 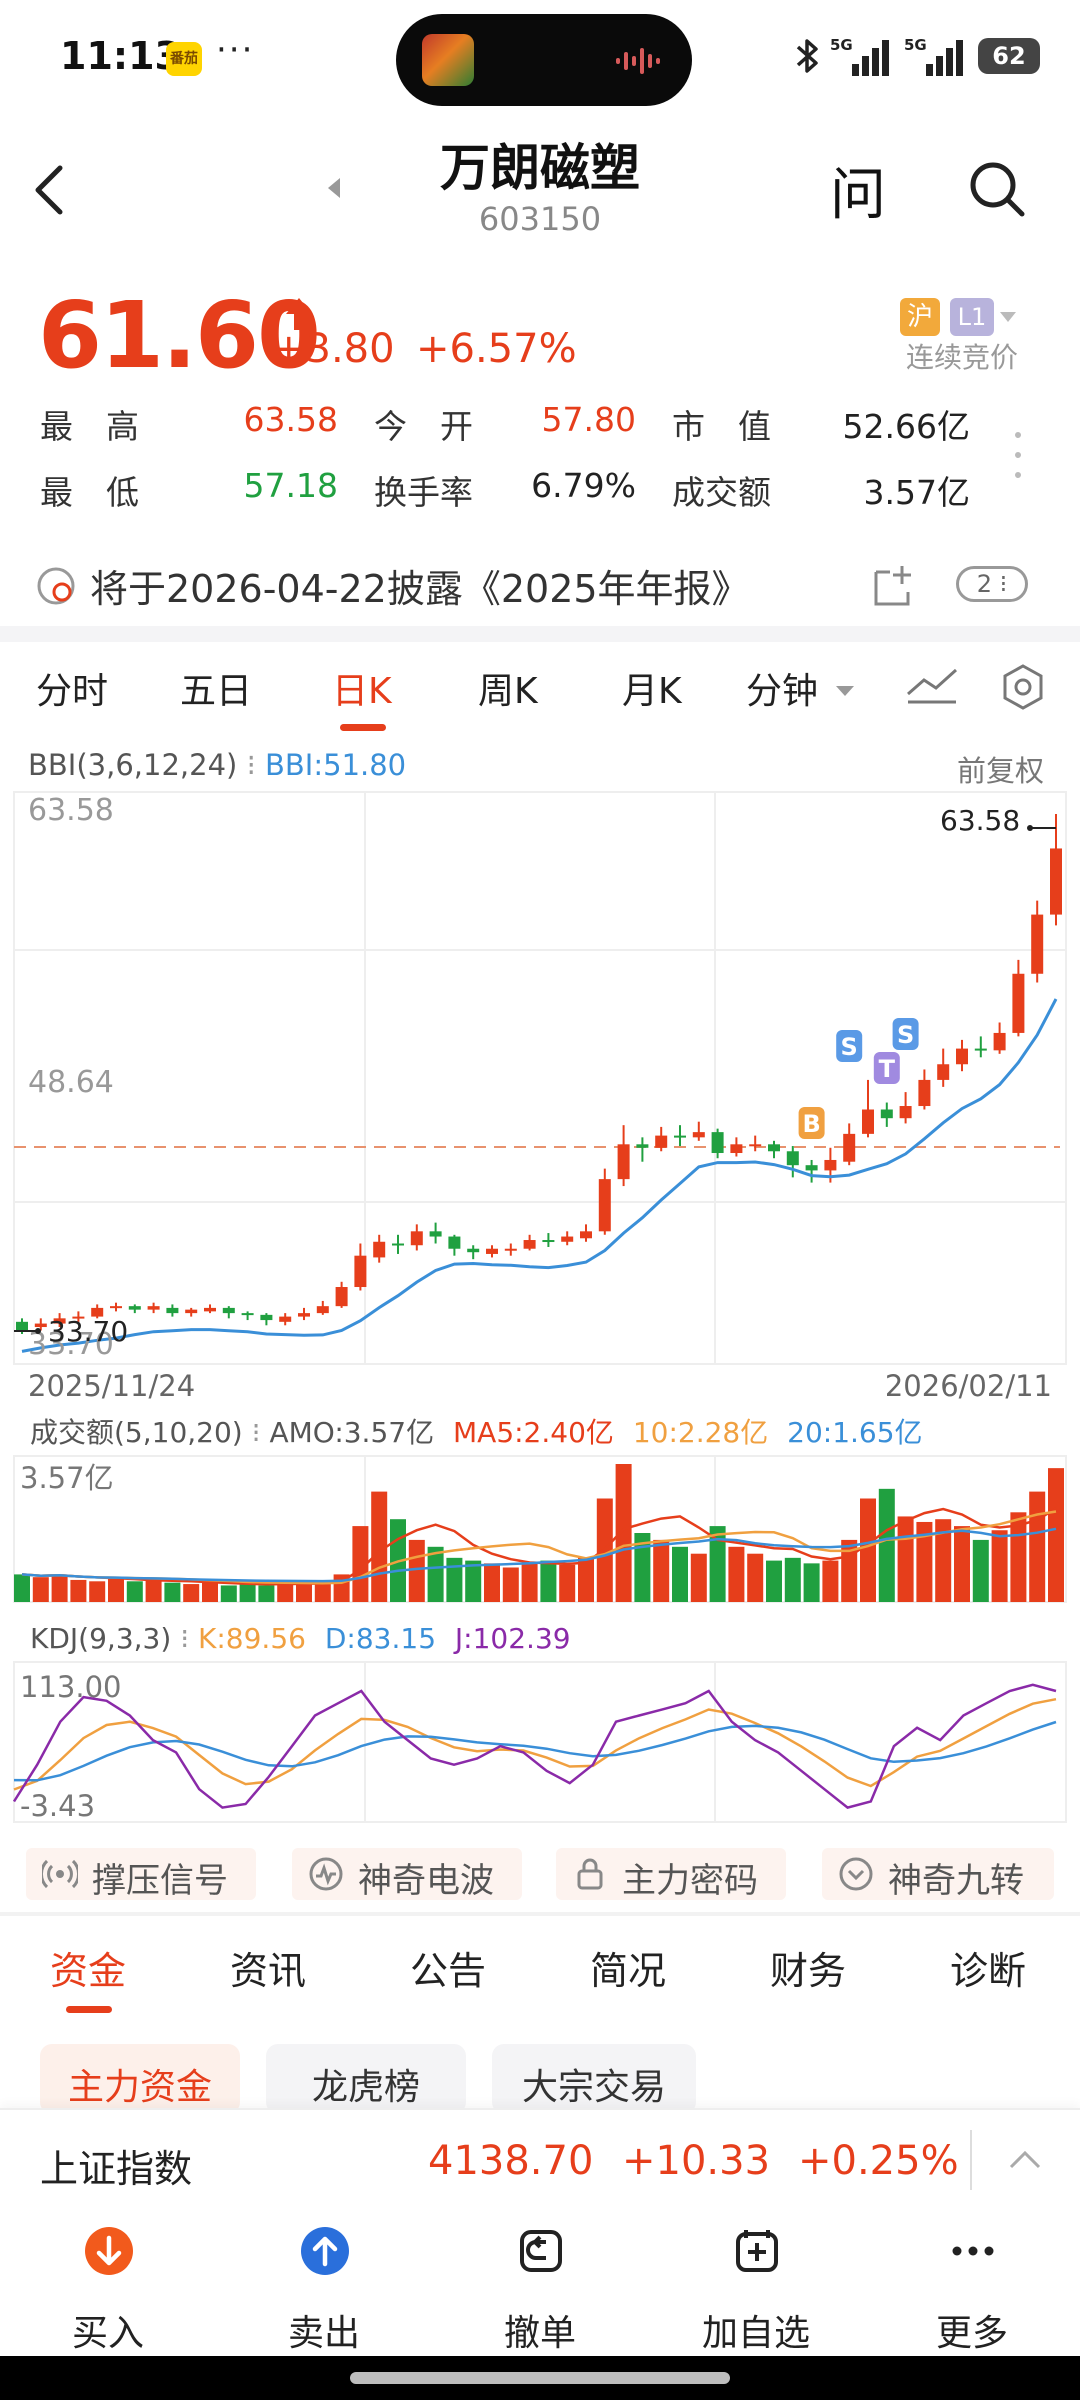 I want to click on subtab-block-trade: 大宗交易, so click(x=594, y=2079).